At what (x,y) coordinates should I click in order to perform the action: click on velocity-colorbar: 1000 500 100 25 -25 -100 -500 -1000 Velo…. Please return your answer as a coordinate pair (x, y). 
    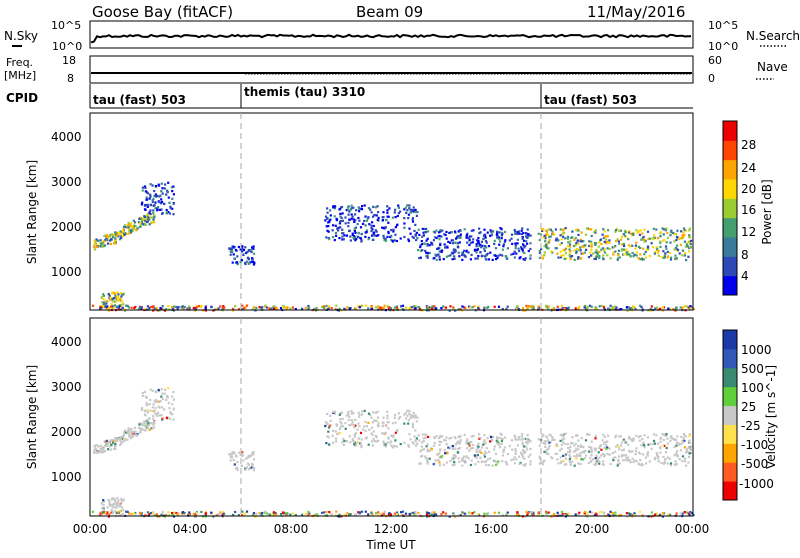
    Looking at the image, I should click on (750, 415).